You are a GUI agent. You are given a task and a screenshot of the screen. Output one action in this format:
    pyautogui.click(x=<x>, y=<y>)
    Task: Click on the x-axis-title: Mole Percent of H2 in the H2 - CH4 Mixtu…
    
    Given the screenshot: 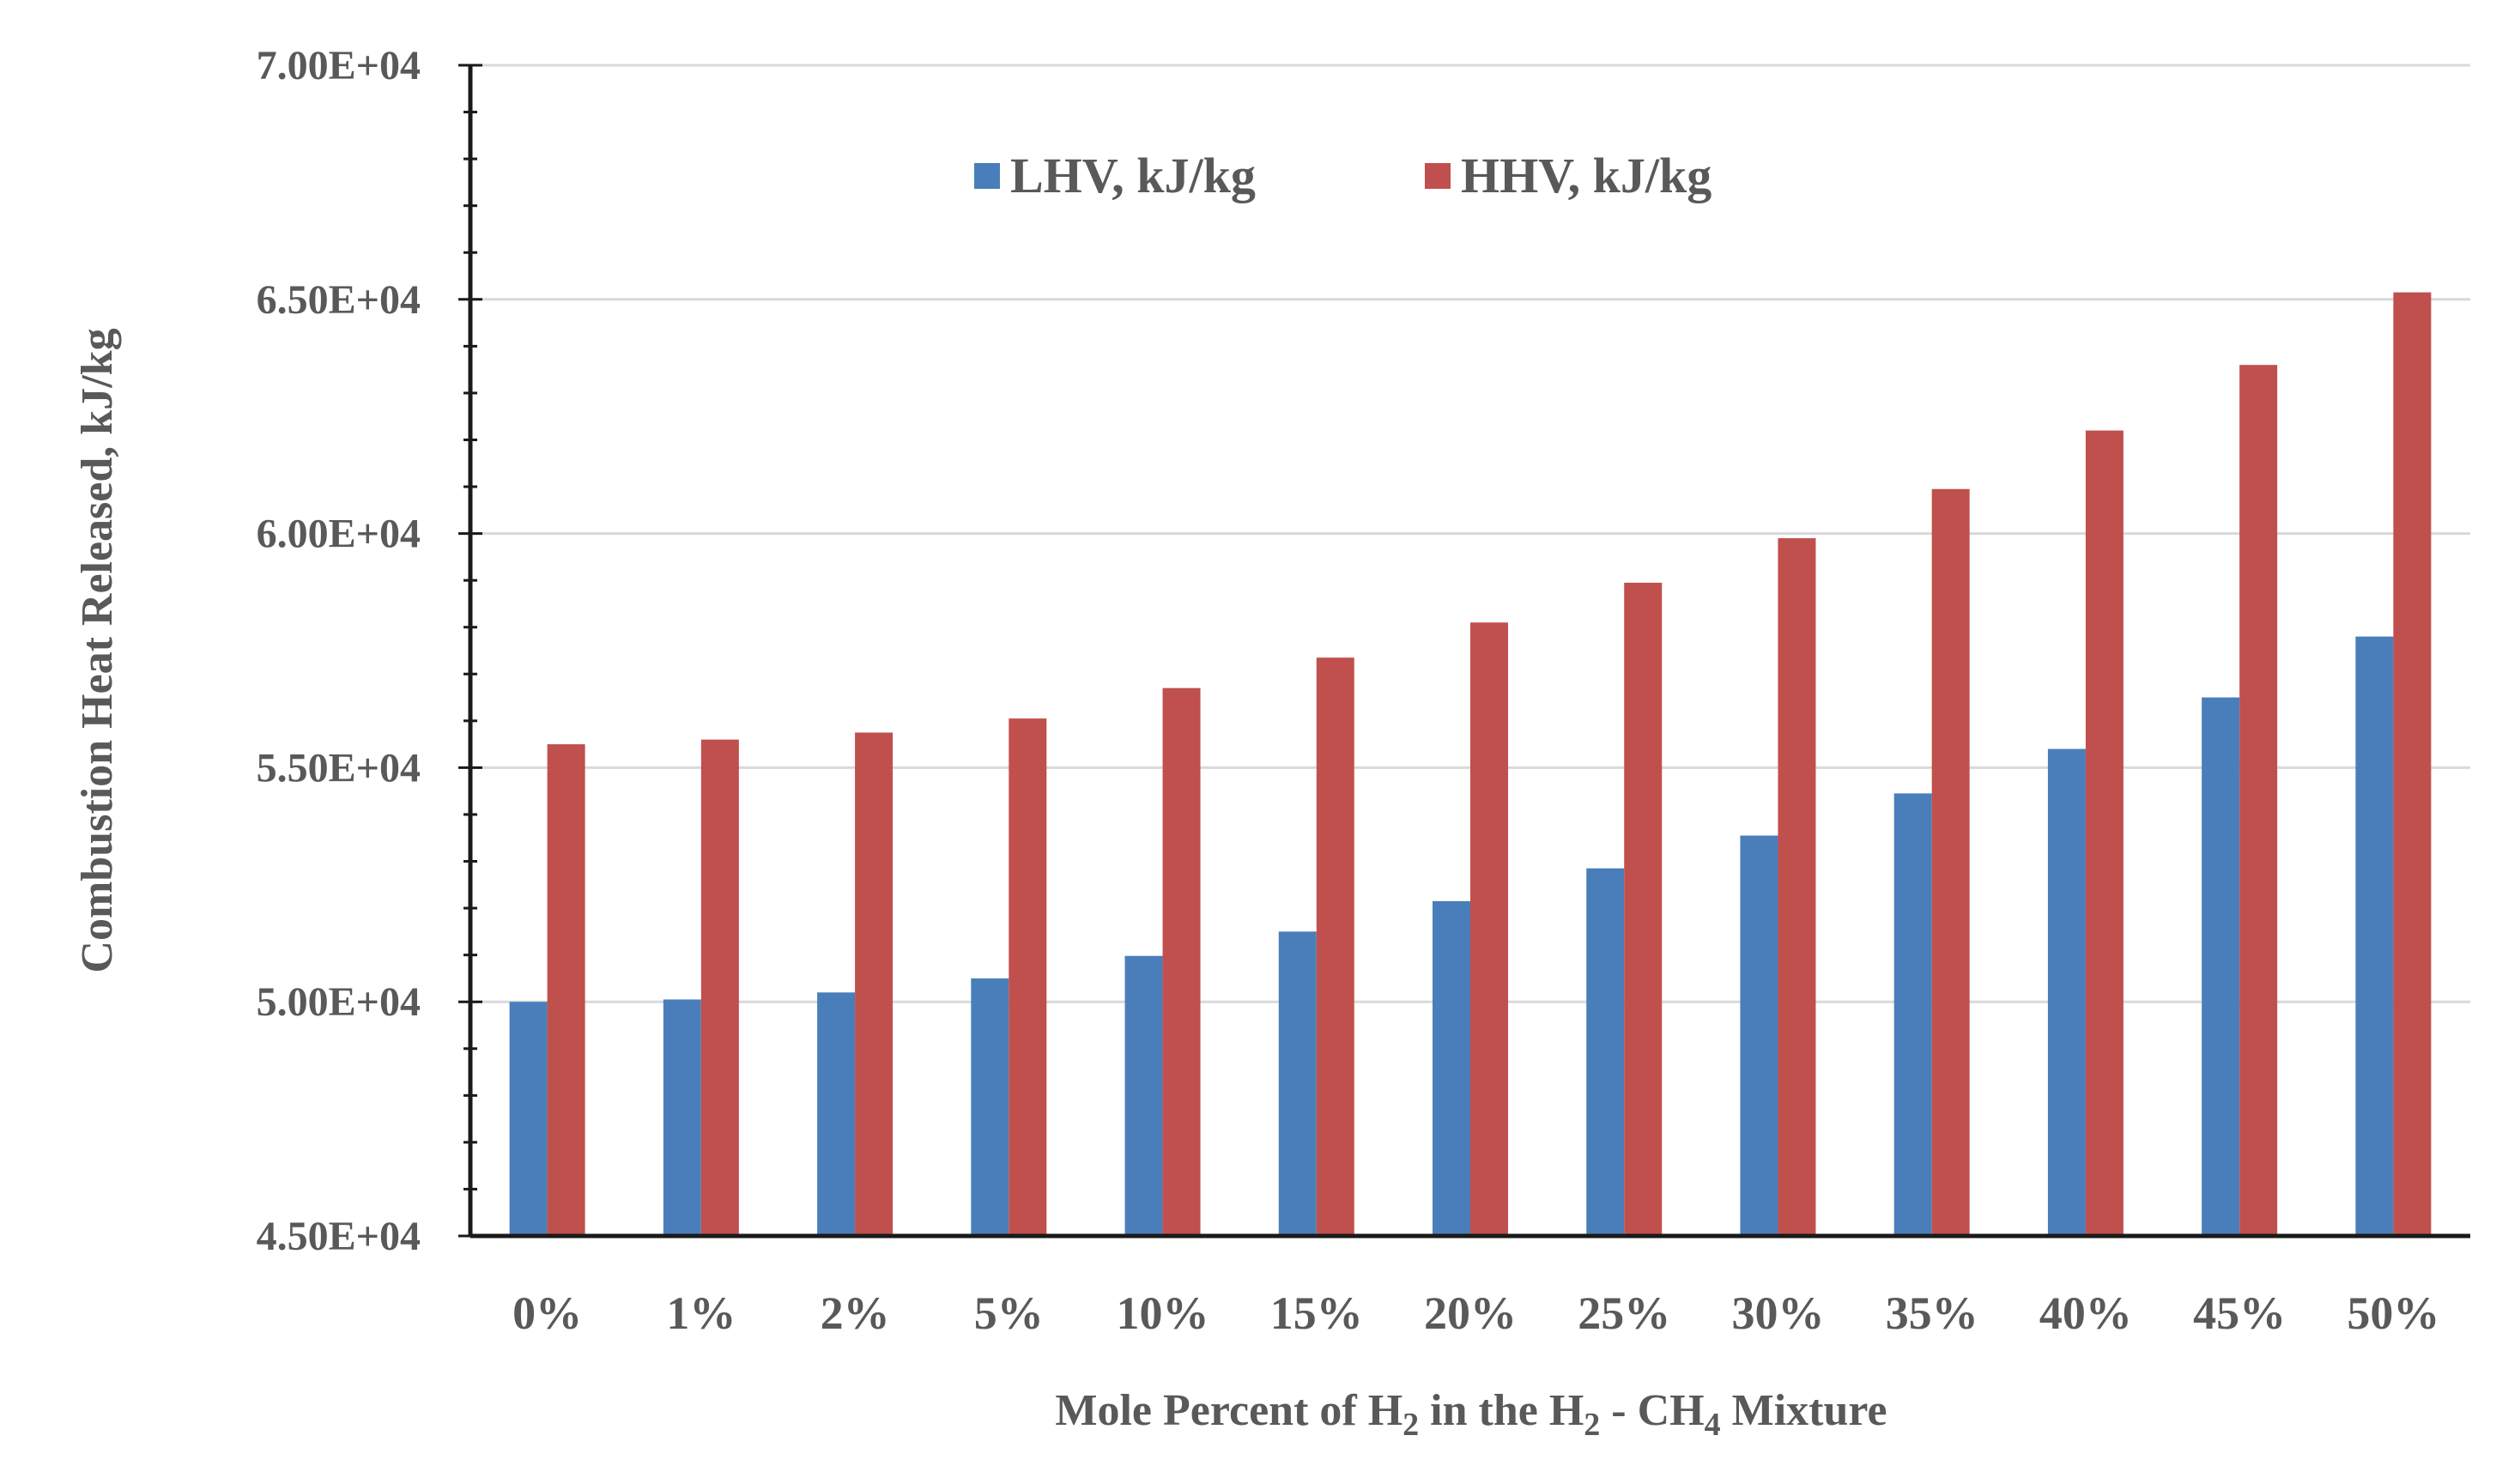 What is the action you would take?
    pyautogui.click(x=1471, y=1414)
    